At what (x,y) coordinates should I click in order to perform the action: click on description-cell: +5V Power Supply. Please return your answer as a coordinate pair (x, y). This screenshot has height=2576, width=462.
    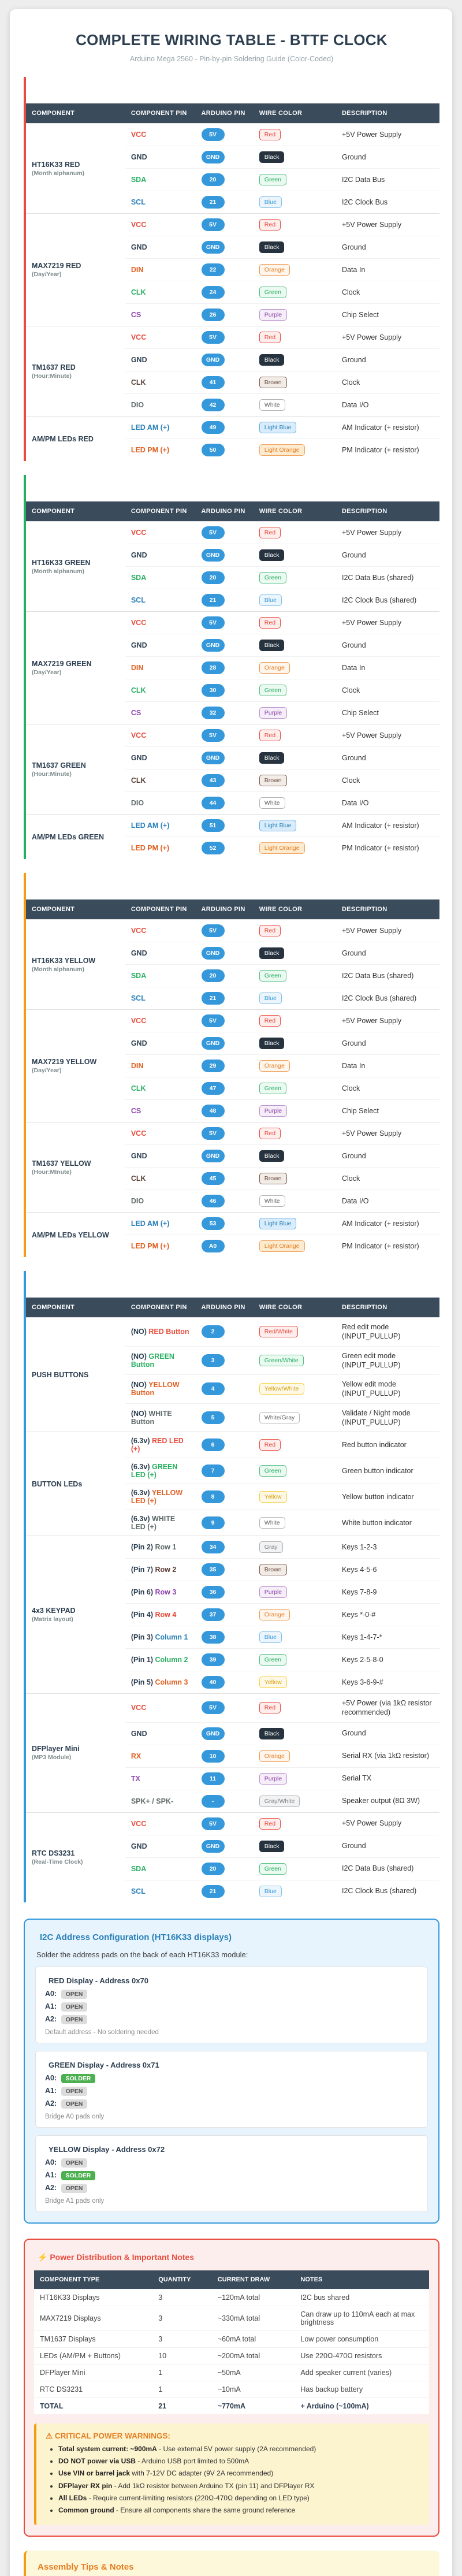
    Looking at the image, I should click on (387, 1823).